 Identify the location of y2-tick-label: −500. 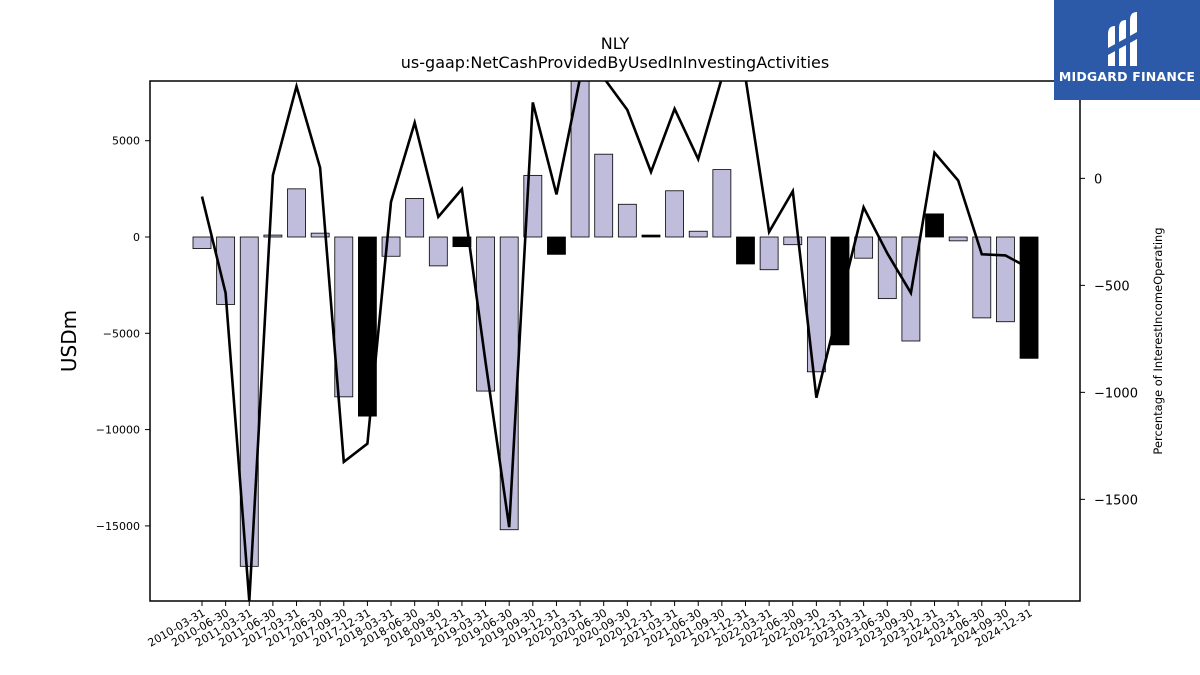
(1112, 286).